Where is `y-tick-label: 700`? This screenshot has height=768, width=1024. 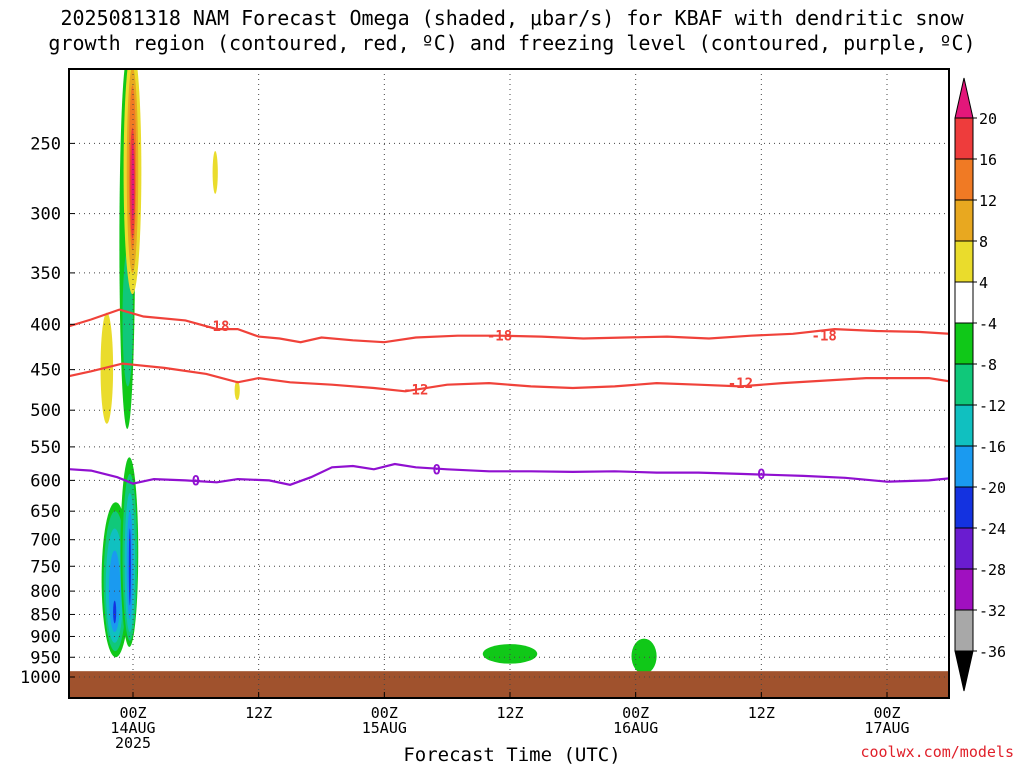
y-tick-label: 700 is located at coordinates (45, 541).